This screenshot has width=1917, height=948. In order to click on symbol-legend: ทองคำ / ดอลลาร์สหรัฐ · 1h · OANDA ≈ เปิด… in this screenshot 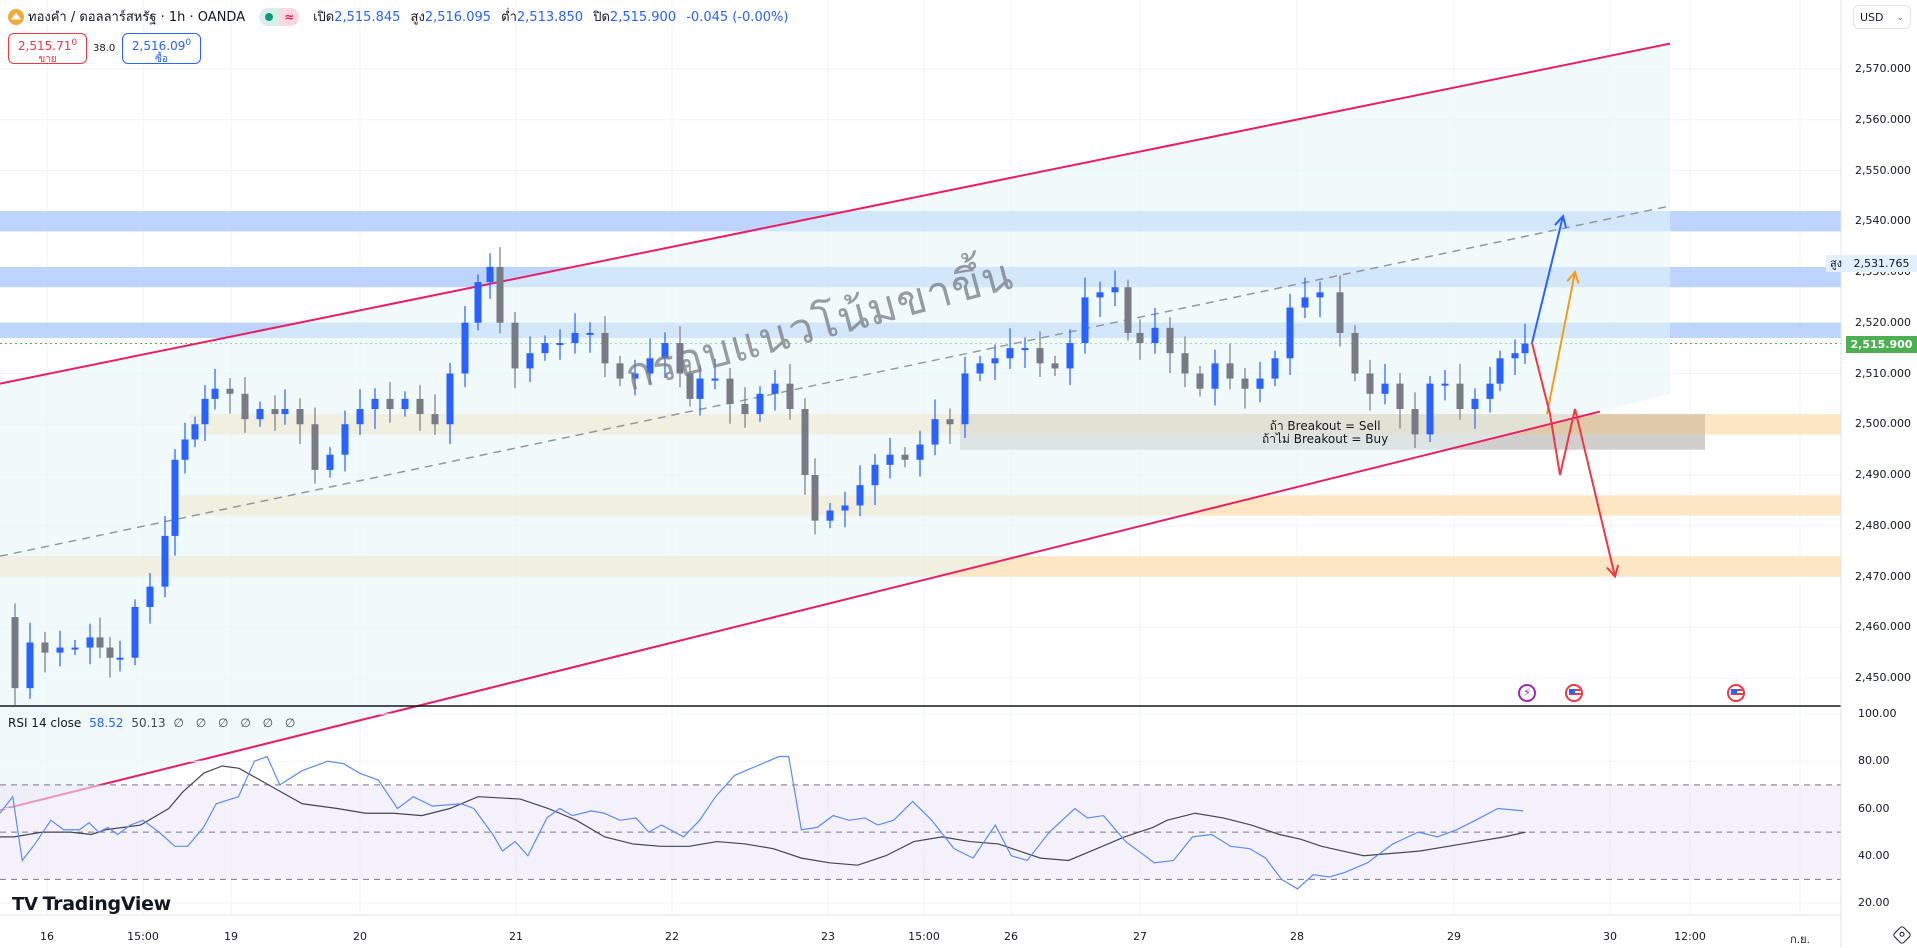, I will do `click(398, 16)`.